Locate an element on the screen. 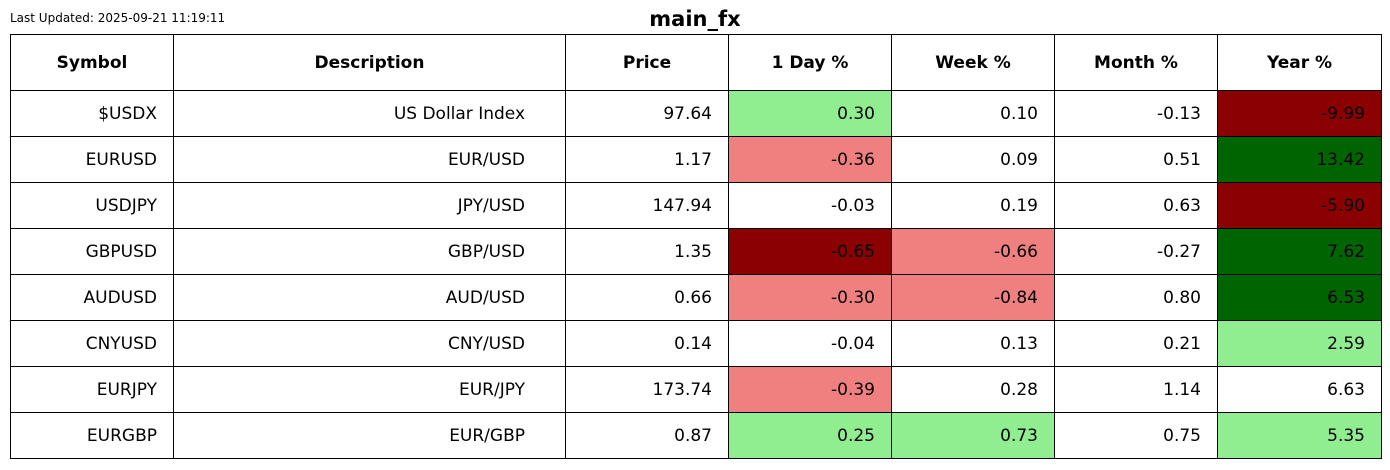 This screenshot has width=1390, height=470. week-pct-cell: 0.13 is located at coordinates (973, 343).